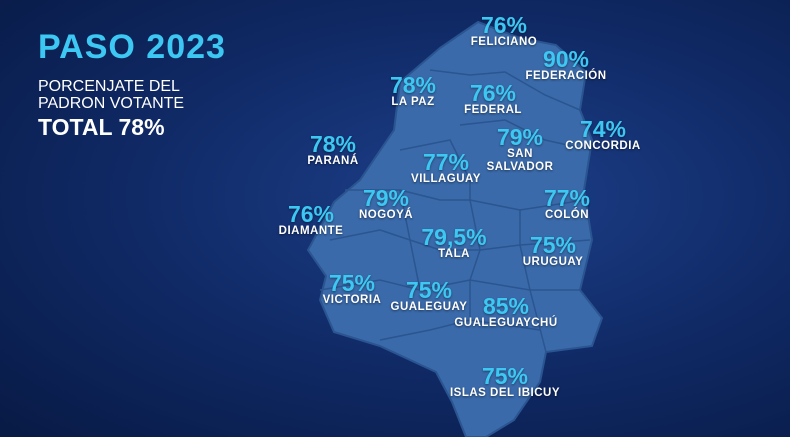  I want to click on region-label: 75% ISLAS DEL IBICUY, so click(505, 382).